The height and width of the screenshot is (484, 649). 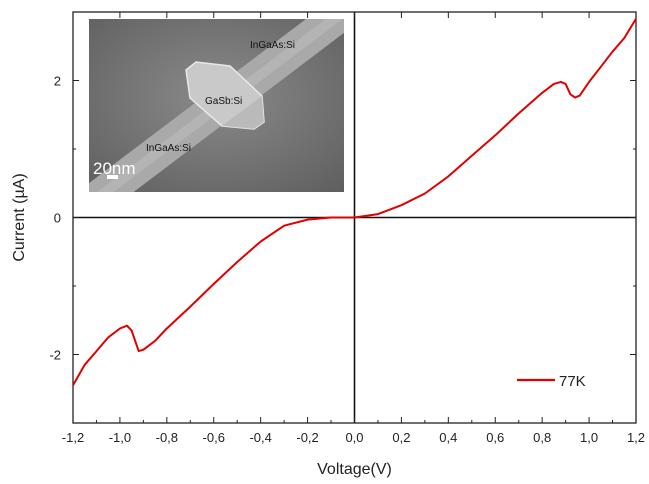 I want to click on legend: 77K, so click(x=551, y=381).